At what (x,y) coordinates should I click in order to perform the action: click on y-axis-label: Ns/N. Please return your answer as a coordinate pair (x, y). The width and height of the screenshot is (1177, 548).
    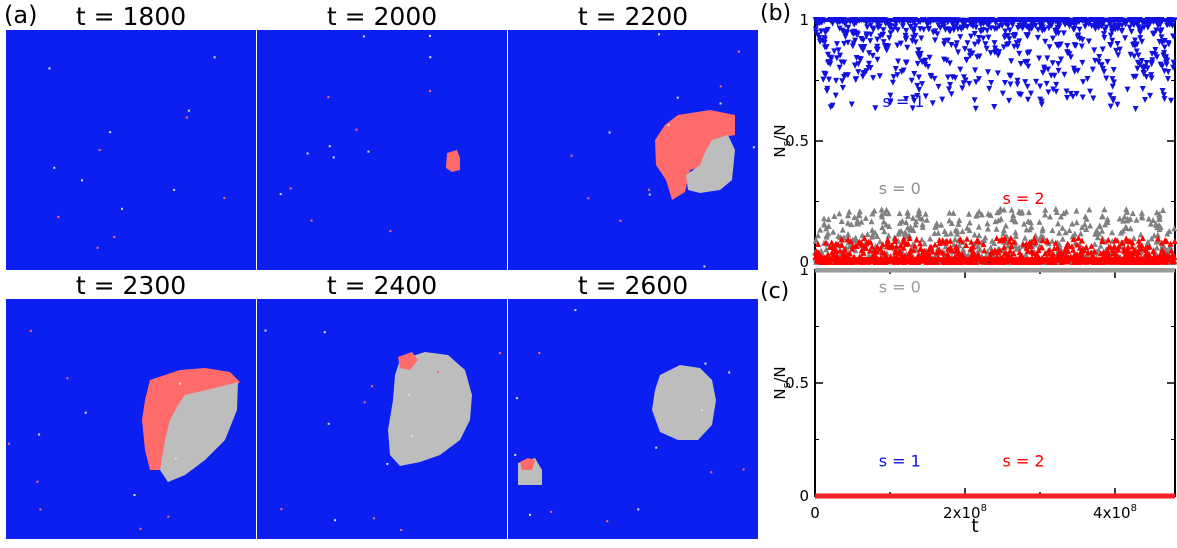
    Looking at the image, I should click on (782, 382).